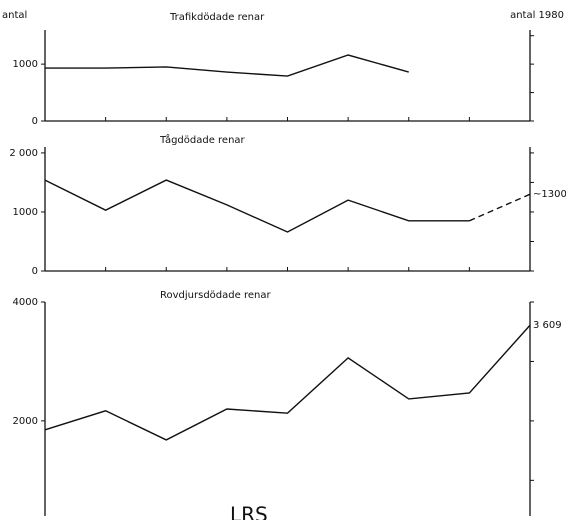 Image resolution: width=566 pixels, height=520 pixels. I want to click on y-tick-label: 2000, so click(25, 421).